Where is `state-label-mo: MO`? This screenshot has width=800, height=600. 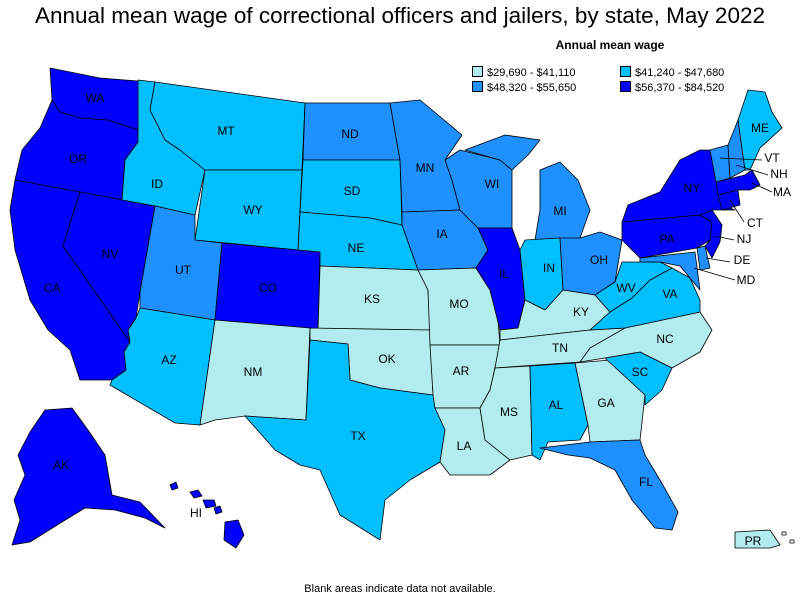
state-label-mo: MO is located at coordinates (458, 304).